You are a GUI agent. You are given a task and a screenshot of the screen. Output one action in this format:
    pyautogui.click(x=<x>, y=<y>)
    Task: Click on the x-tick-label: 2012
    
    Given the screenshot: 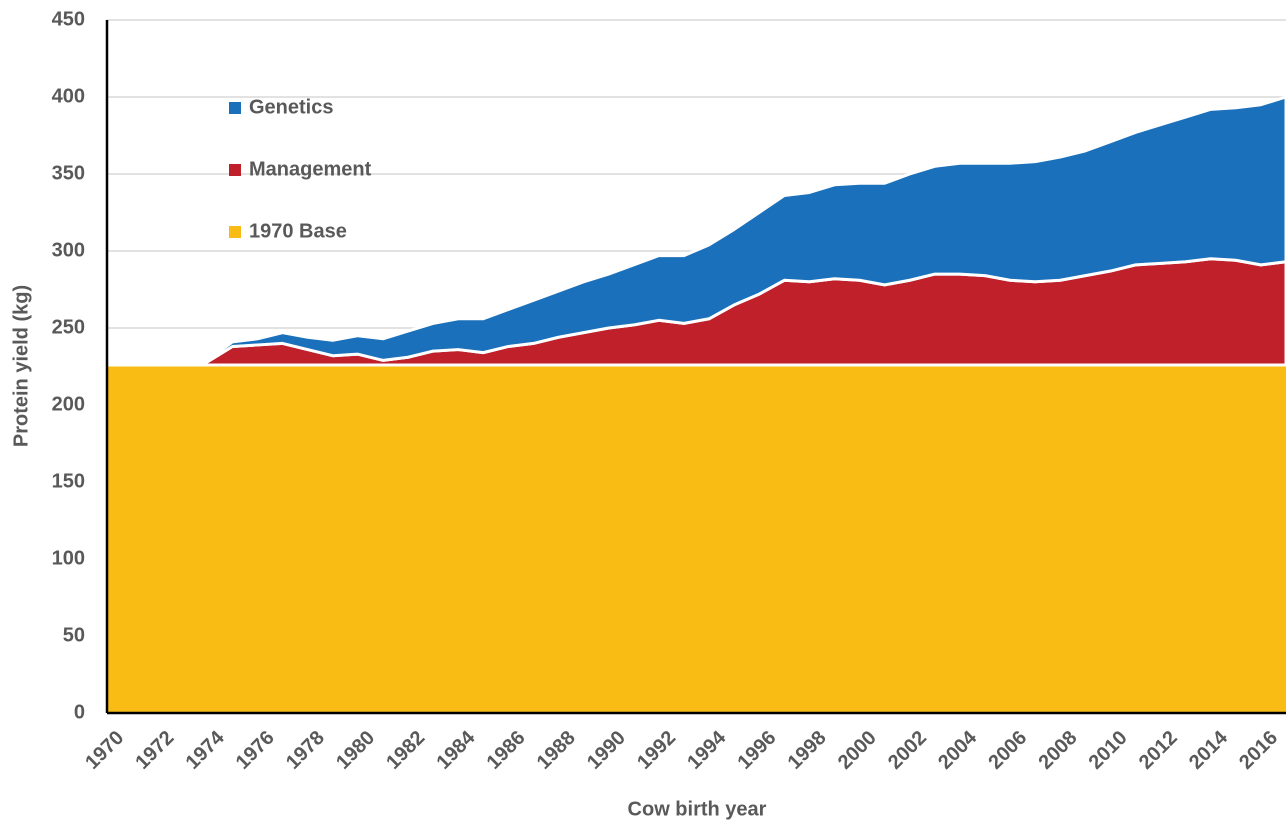 What is the action you would take?
    pyautogui.click(x=1158, y=750)
    